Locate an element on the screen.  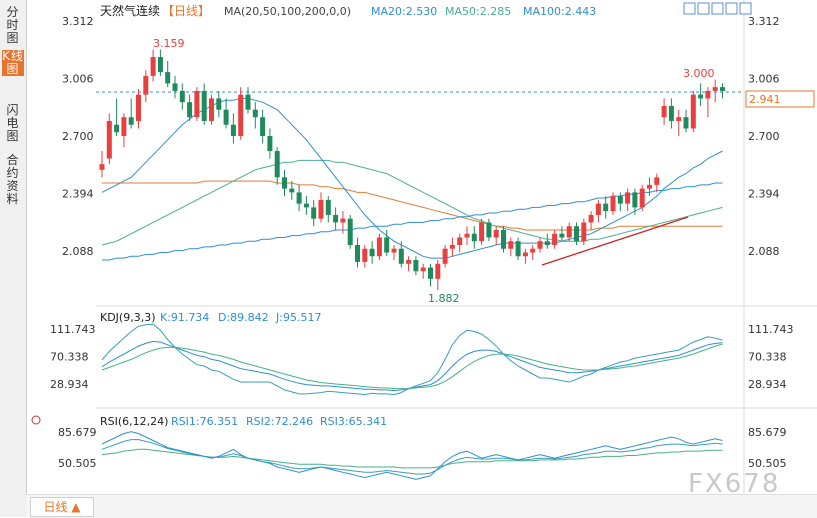
bottom-bar is located at coordinates (421, 506).